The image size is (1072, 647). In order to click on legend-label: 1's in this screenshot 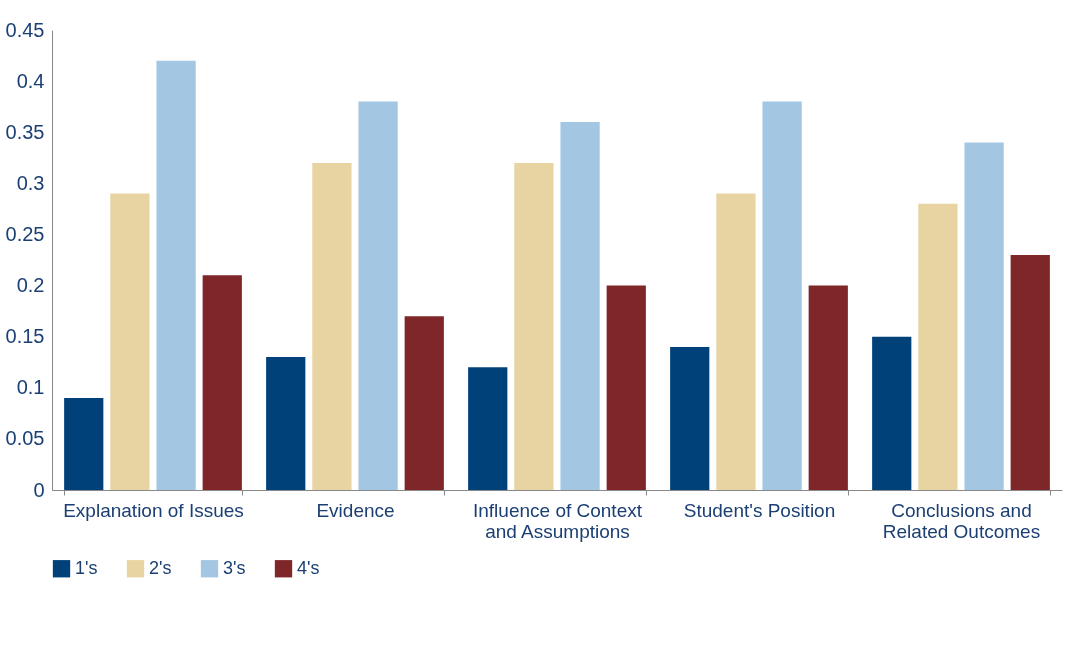, I will do `click(86, 567)`.